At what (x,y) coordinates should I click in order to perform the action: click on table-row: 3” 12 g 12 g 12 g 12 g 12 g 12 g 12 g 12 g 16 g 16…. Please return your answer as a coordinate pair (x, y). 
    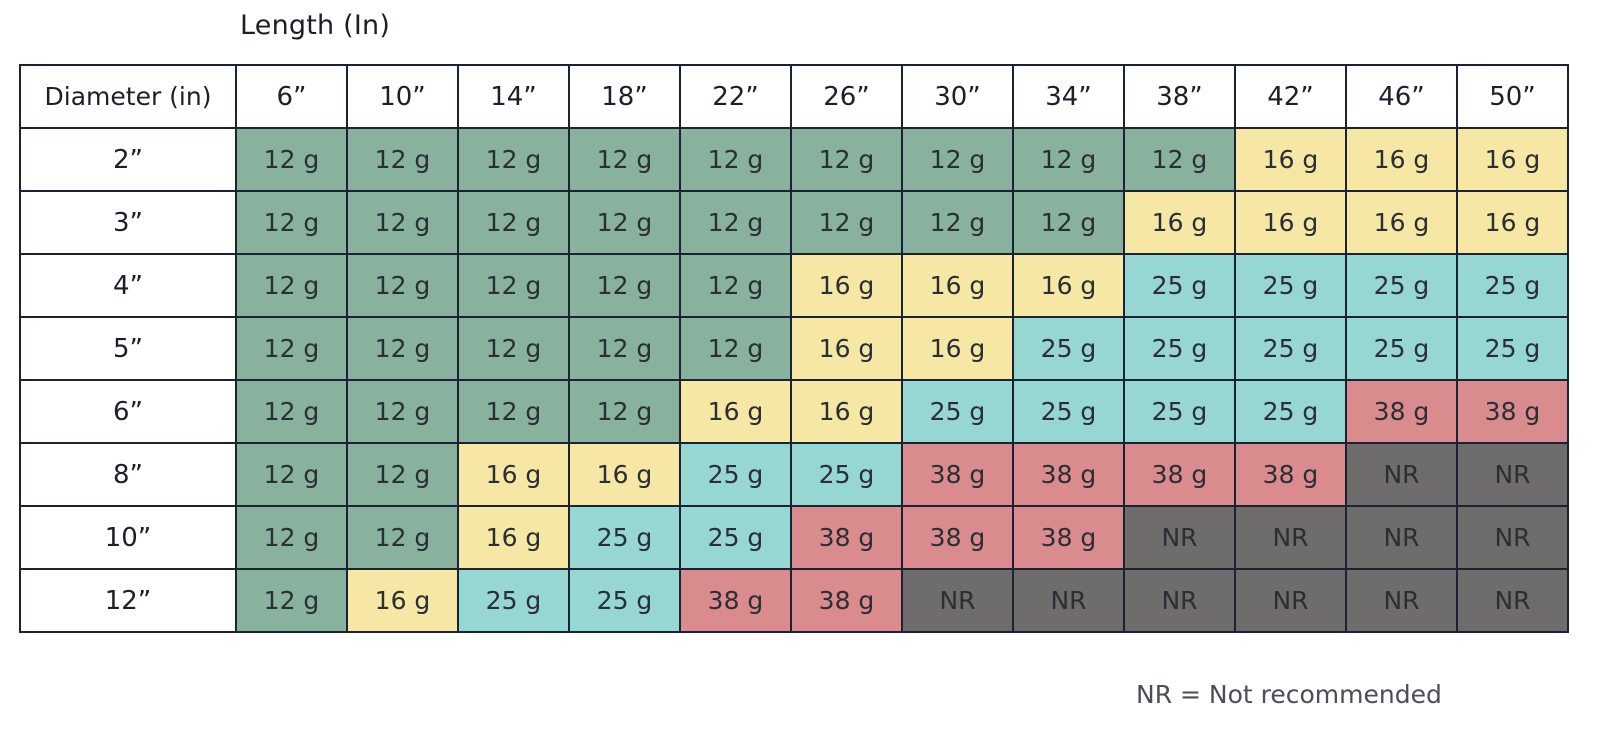
    Looking at the image, I should click on (794, 222).